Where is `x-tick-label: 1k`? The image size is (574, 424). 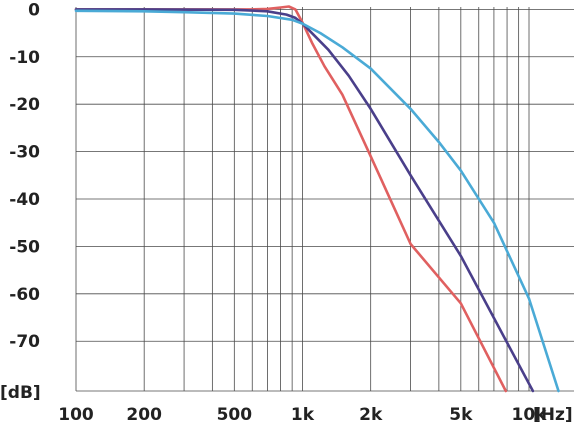
x-tick-label: 1k is located at coordinates (303, 414).